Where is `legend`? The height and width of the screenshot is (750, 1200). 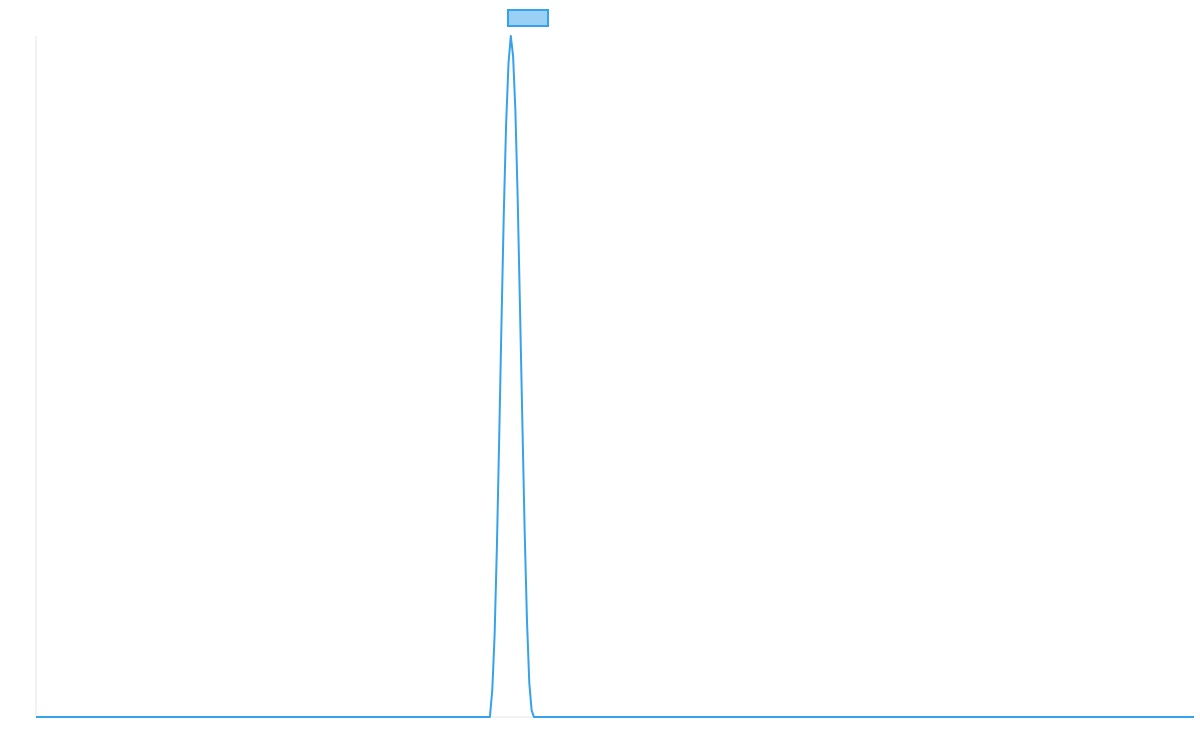 legend is located at coordinates (528, 18).